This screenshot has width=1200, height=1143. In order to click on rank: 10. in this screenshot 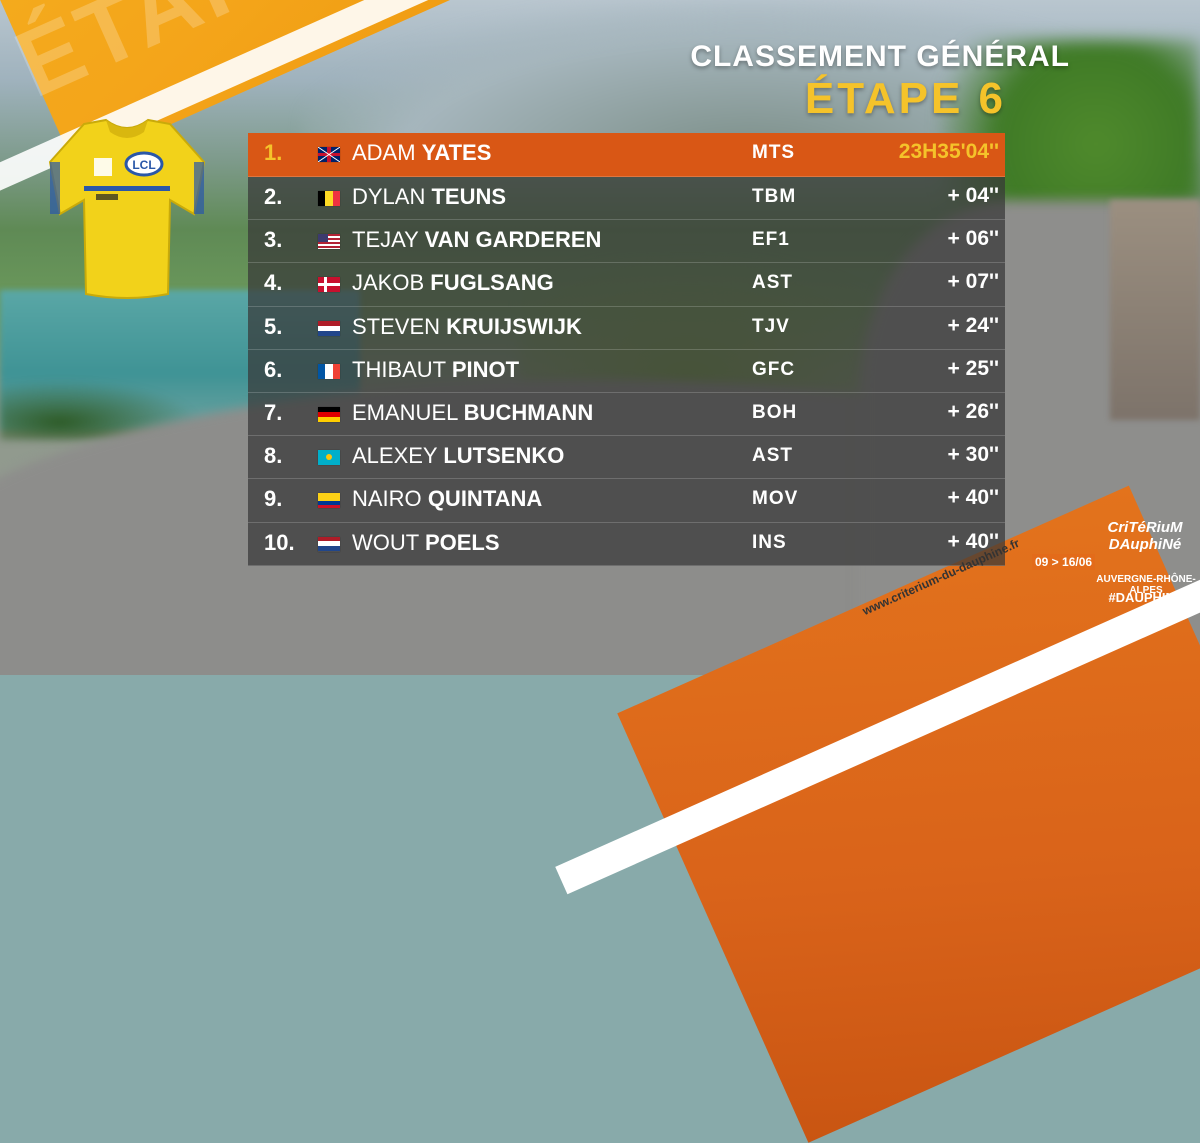, I will do `click(279, 542)`.